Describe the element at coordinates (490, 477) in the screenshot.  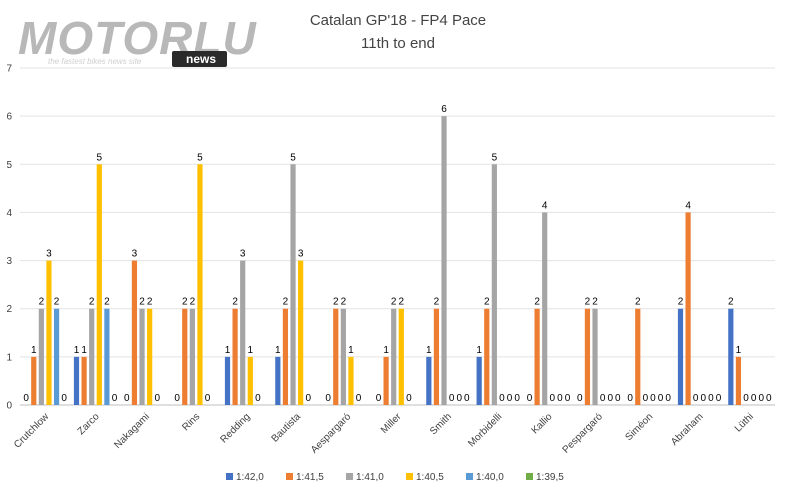
I see `legend-label: 1:40,0` at that location.